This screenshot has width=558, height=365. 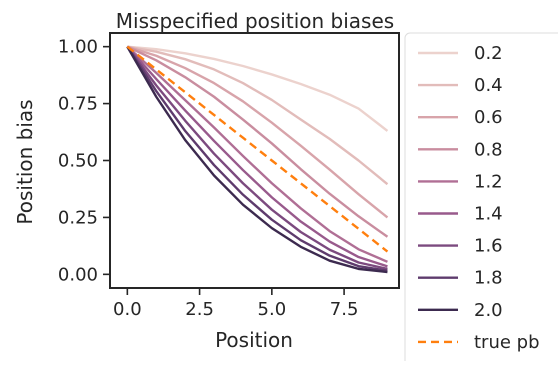 What do you see at coordinates (488, 53) in the screenshot?
I see `legend-label: 0.2` at bounding box center [488, 53].